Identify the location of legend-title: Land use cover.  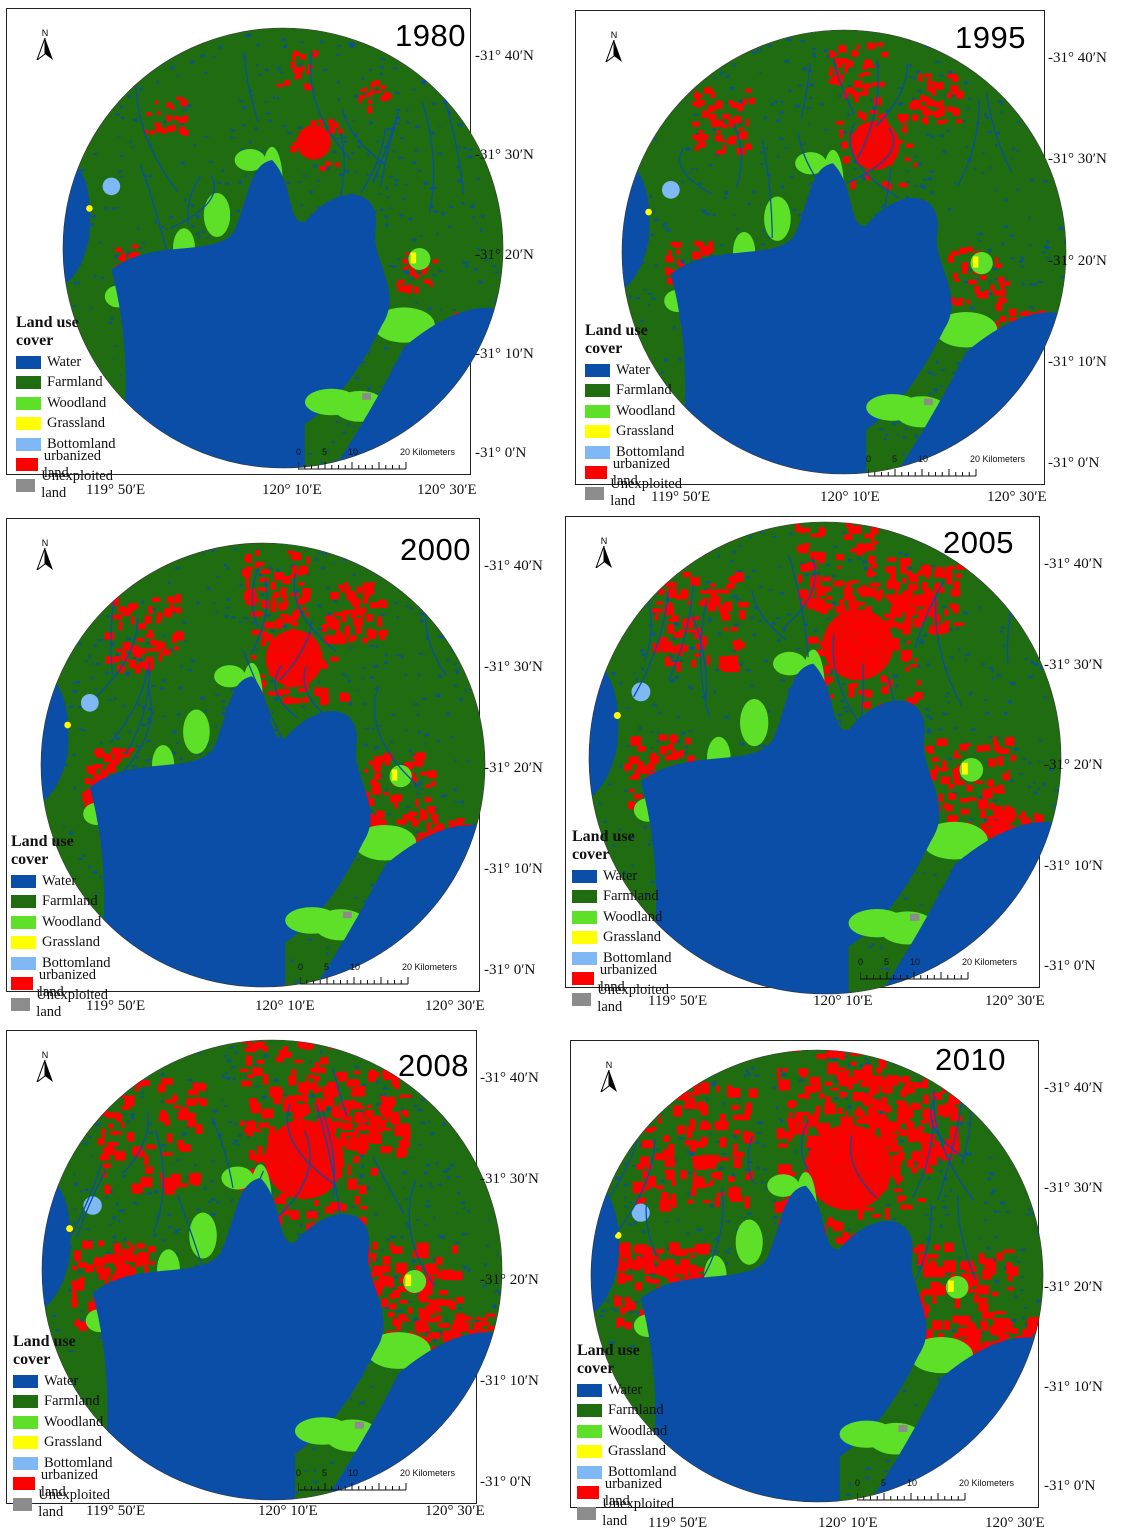
(608, 1359).